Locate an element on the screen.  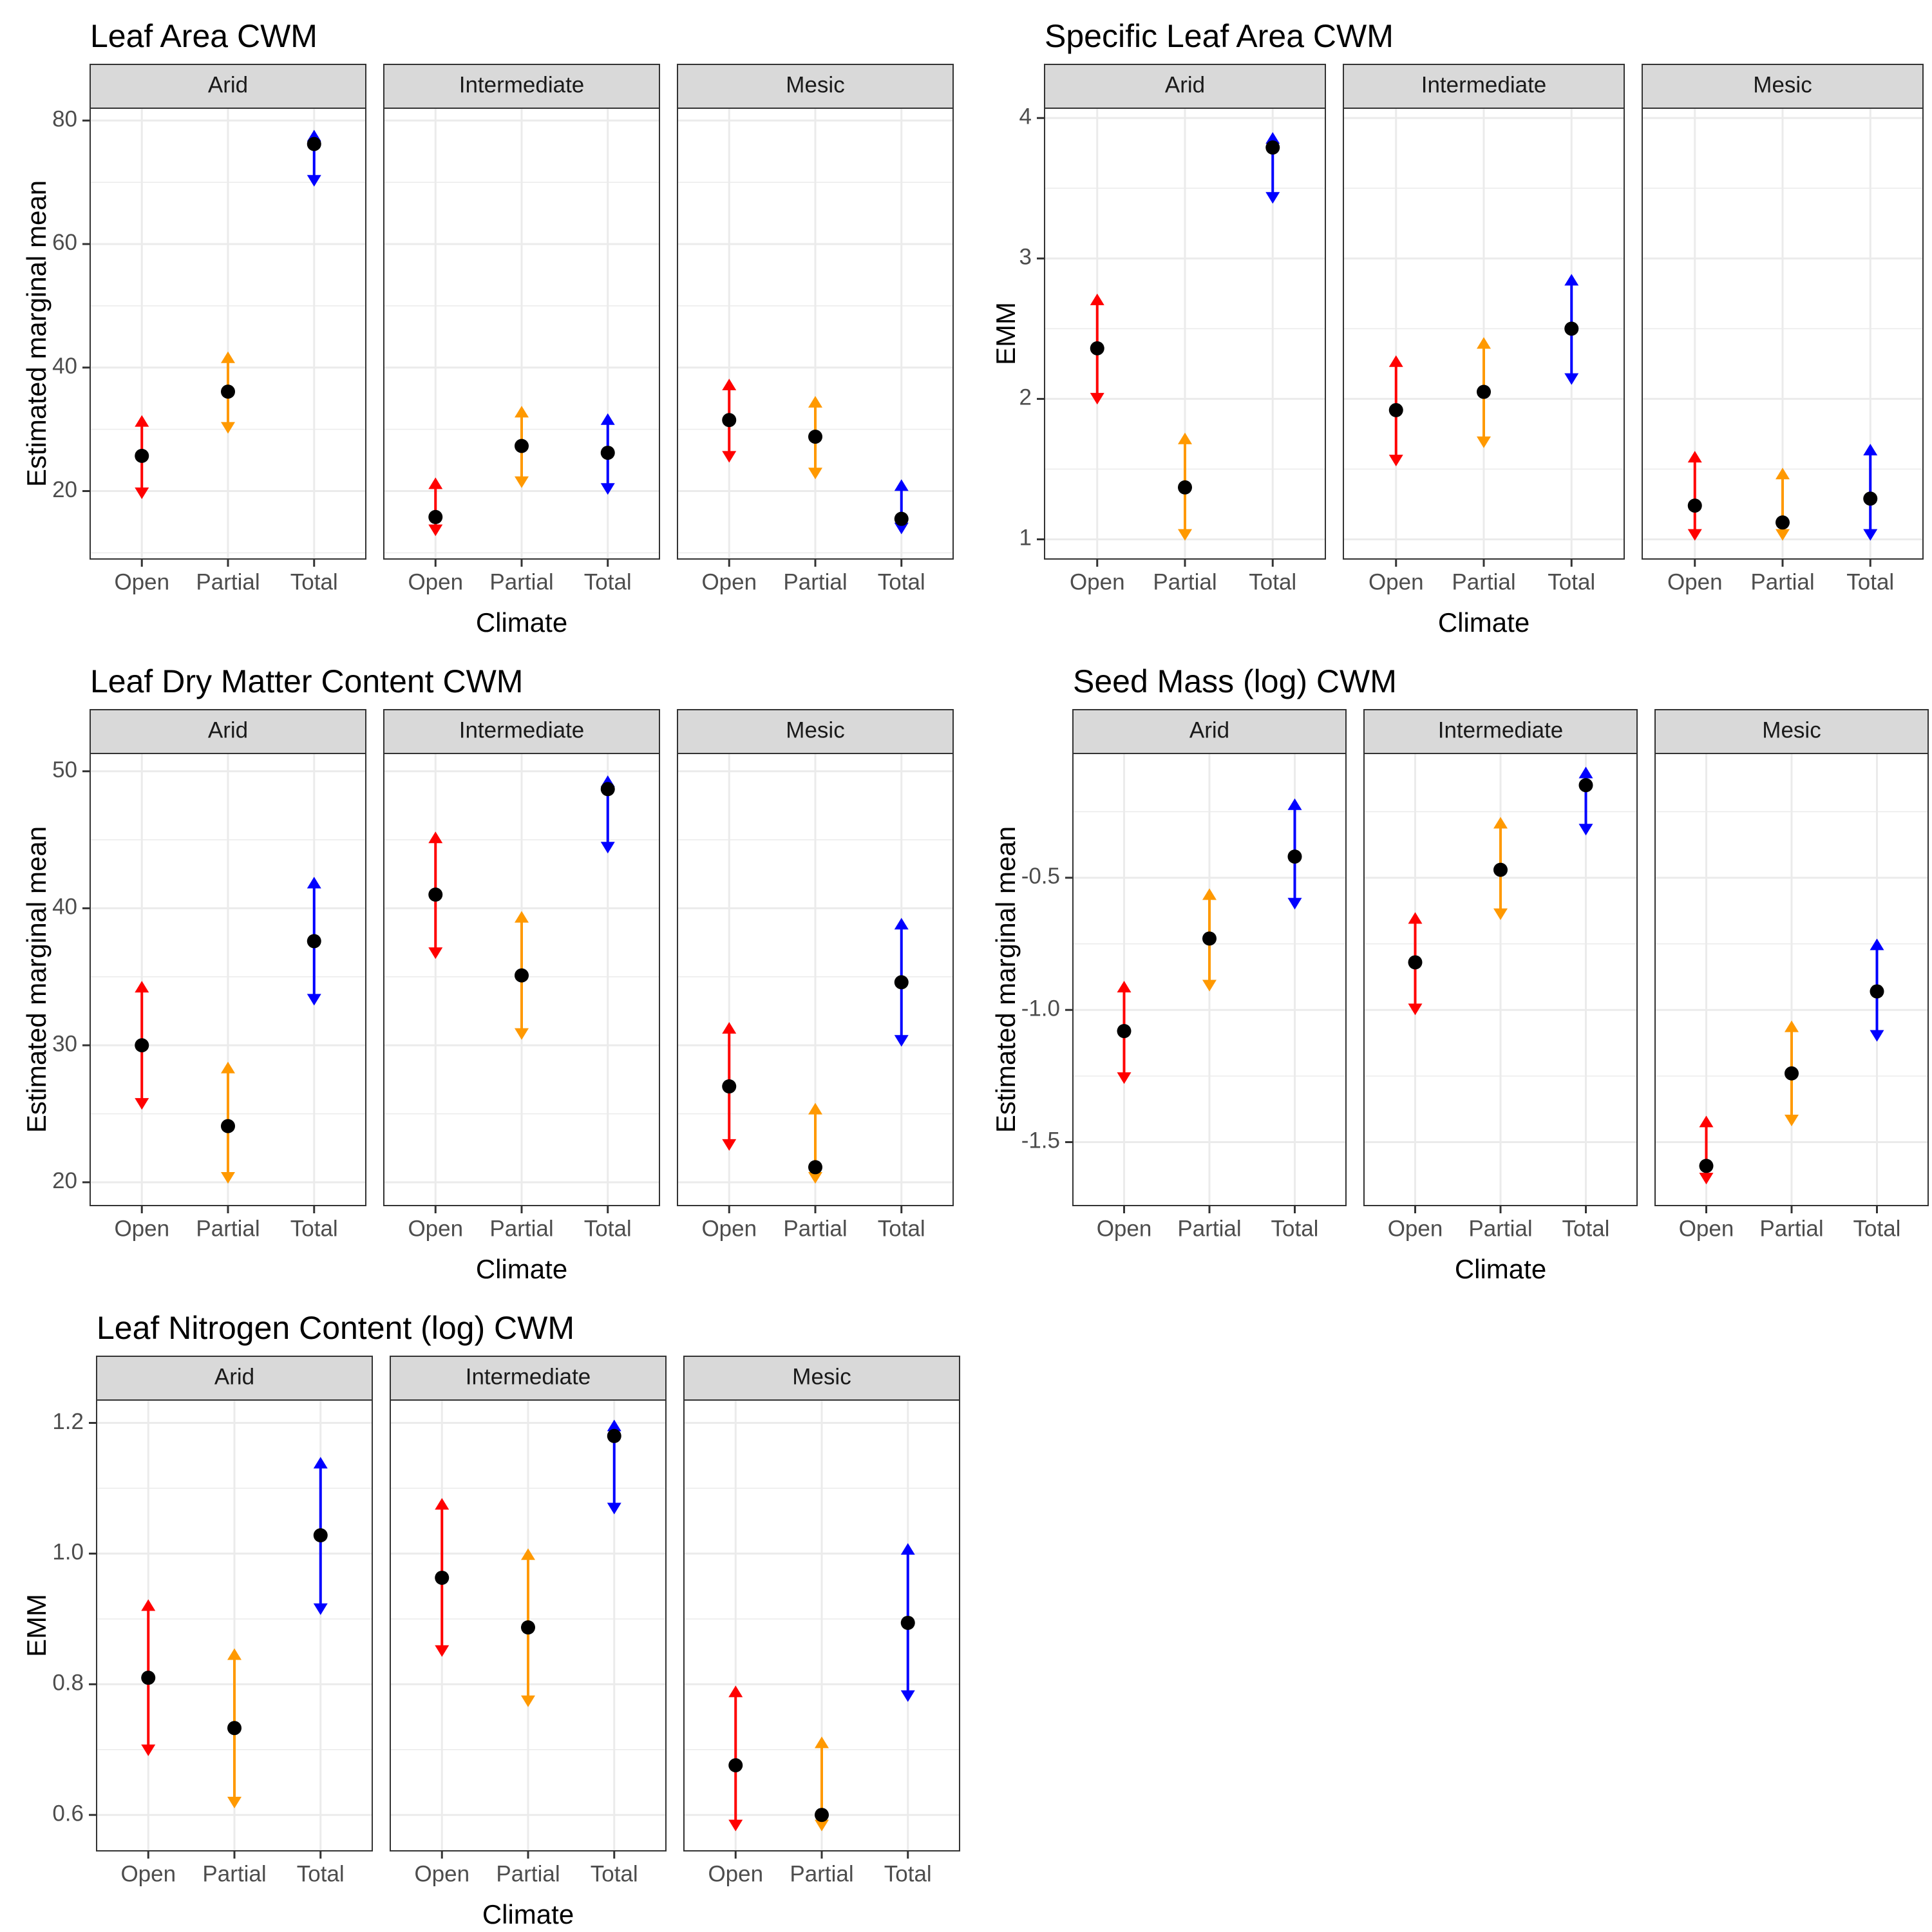
y-tick-label: 20 is located at coordinates (64, 1180).